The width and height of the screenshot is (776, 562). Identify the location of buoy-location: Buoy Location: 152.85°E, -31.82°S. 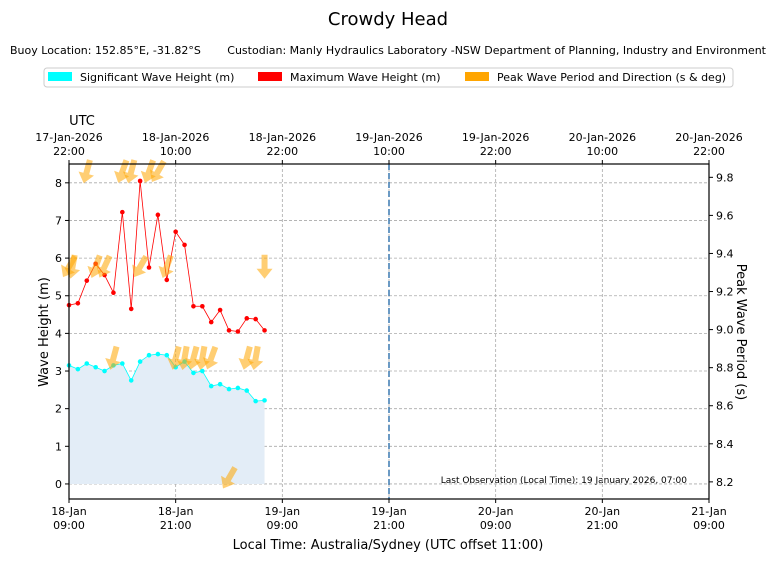
(105, 50).